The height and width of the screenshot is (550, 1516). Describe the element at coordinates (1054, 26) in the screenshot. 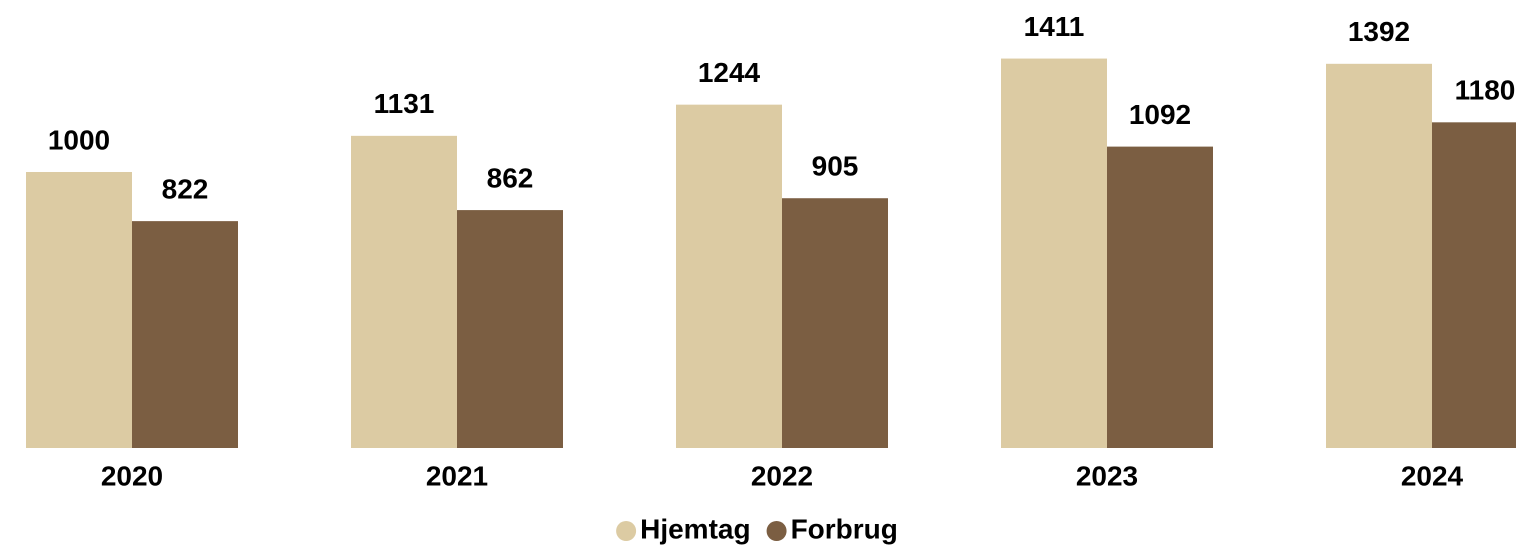

I see `data-label: 1411` at that location.